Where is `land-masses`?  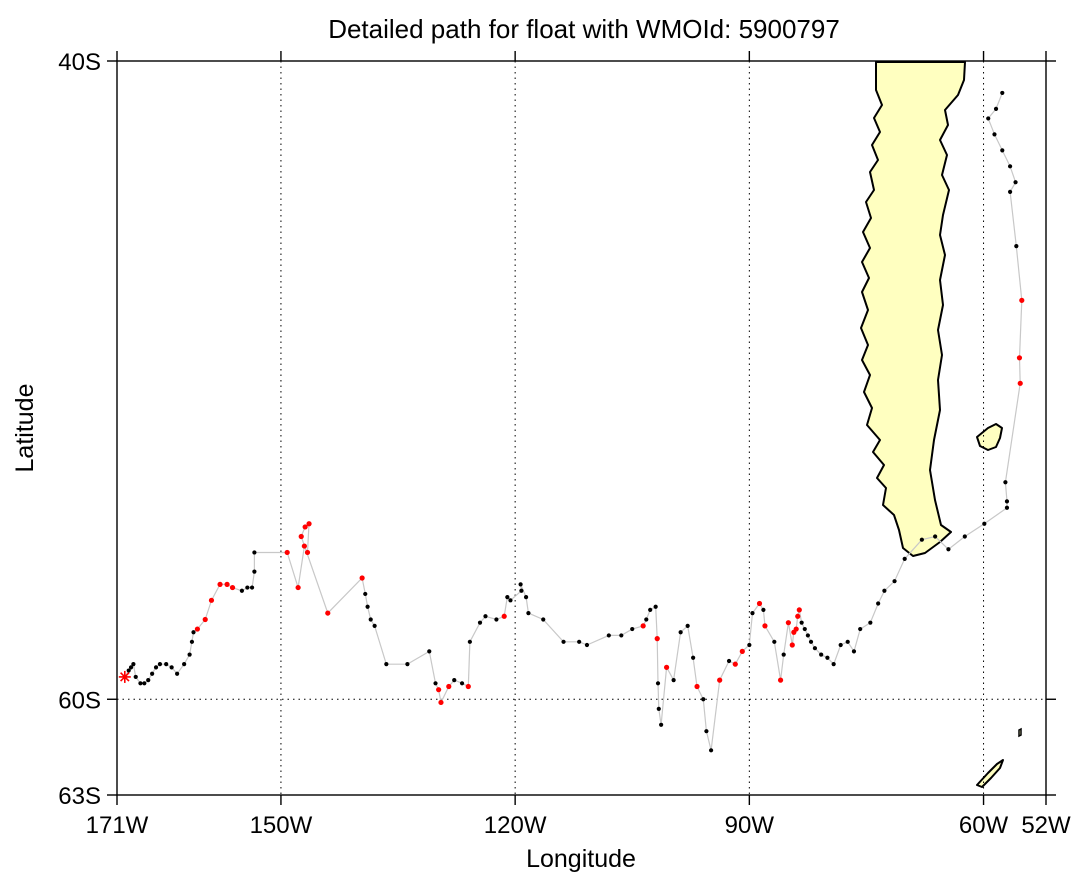 land-masses is located at coordinates (941, 424).